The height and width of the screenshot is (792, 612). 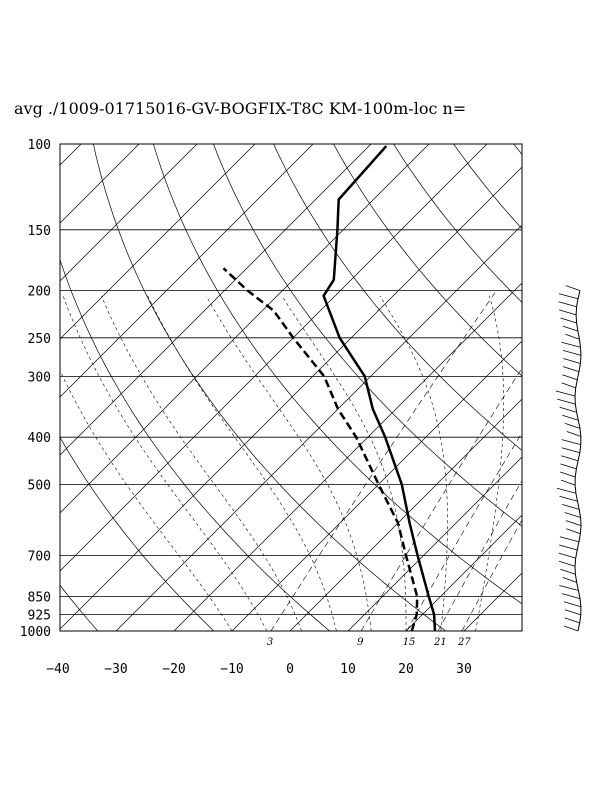 I want to click on mixing-ratio-label: 27, so click(x=464, y=642).